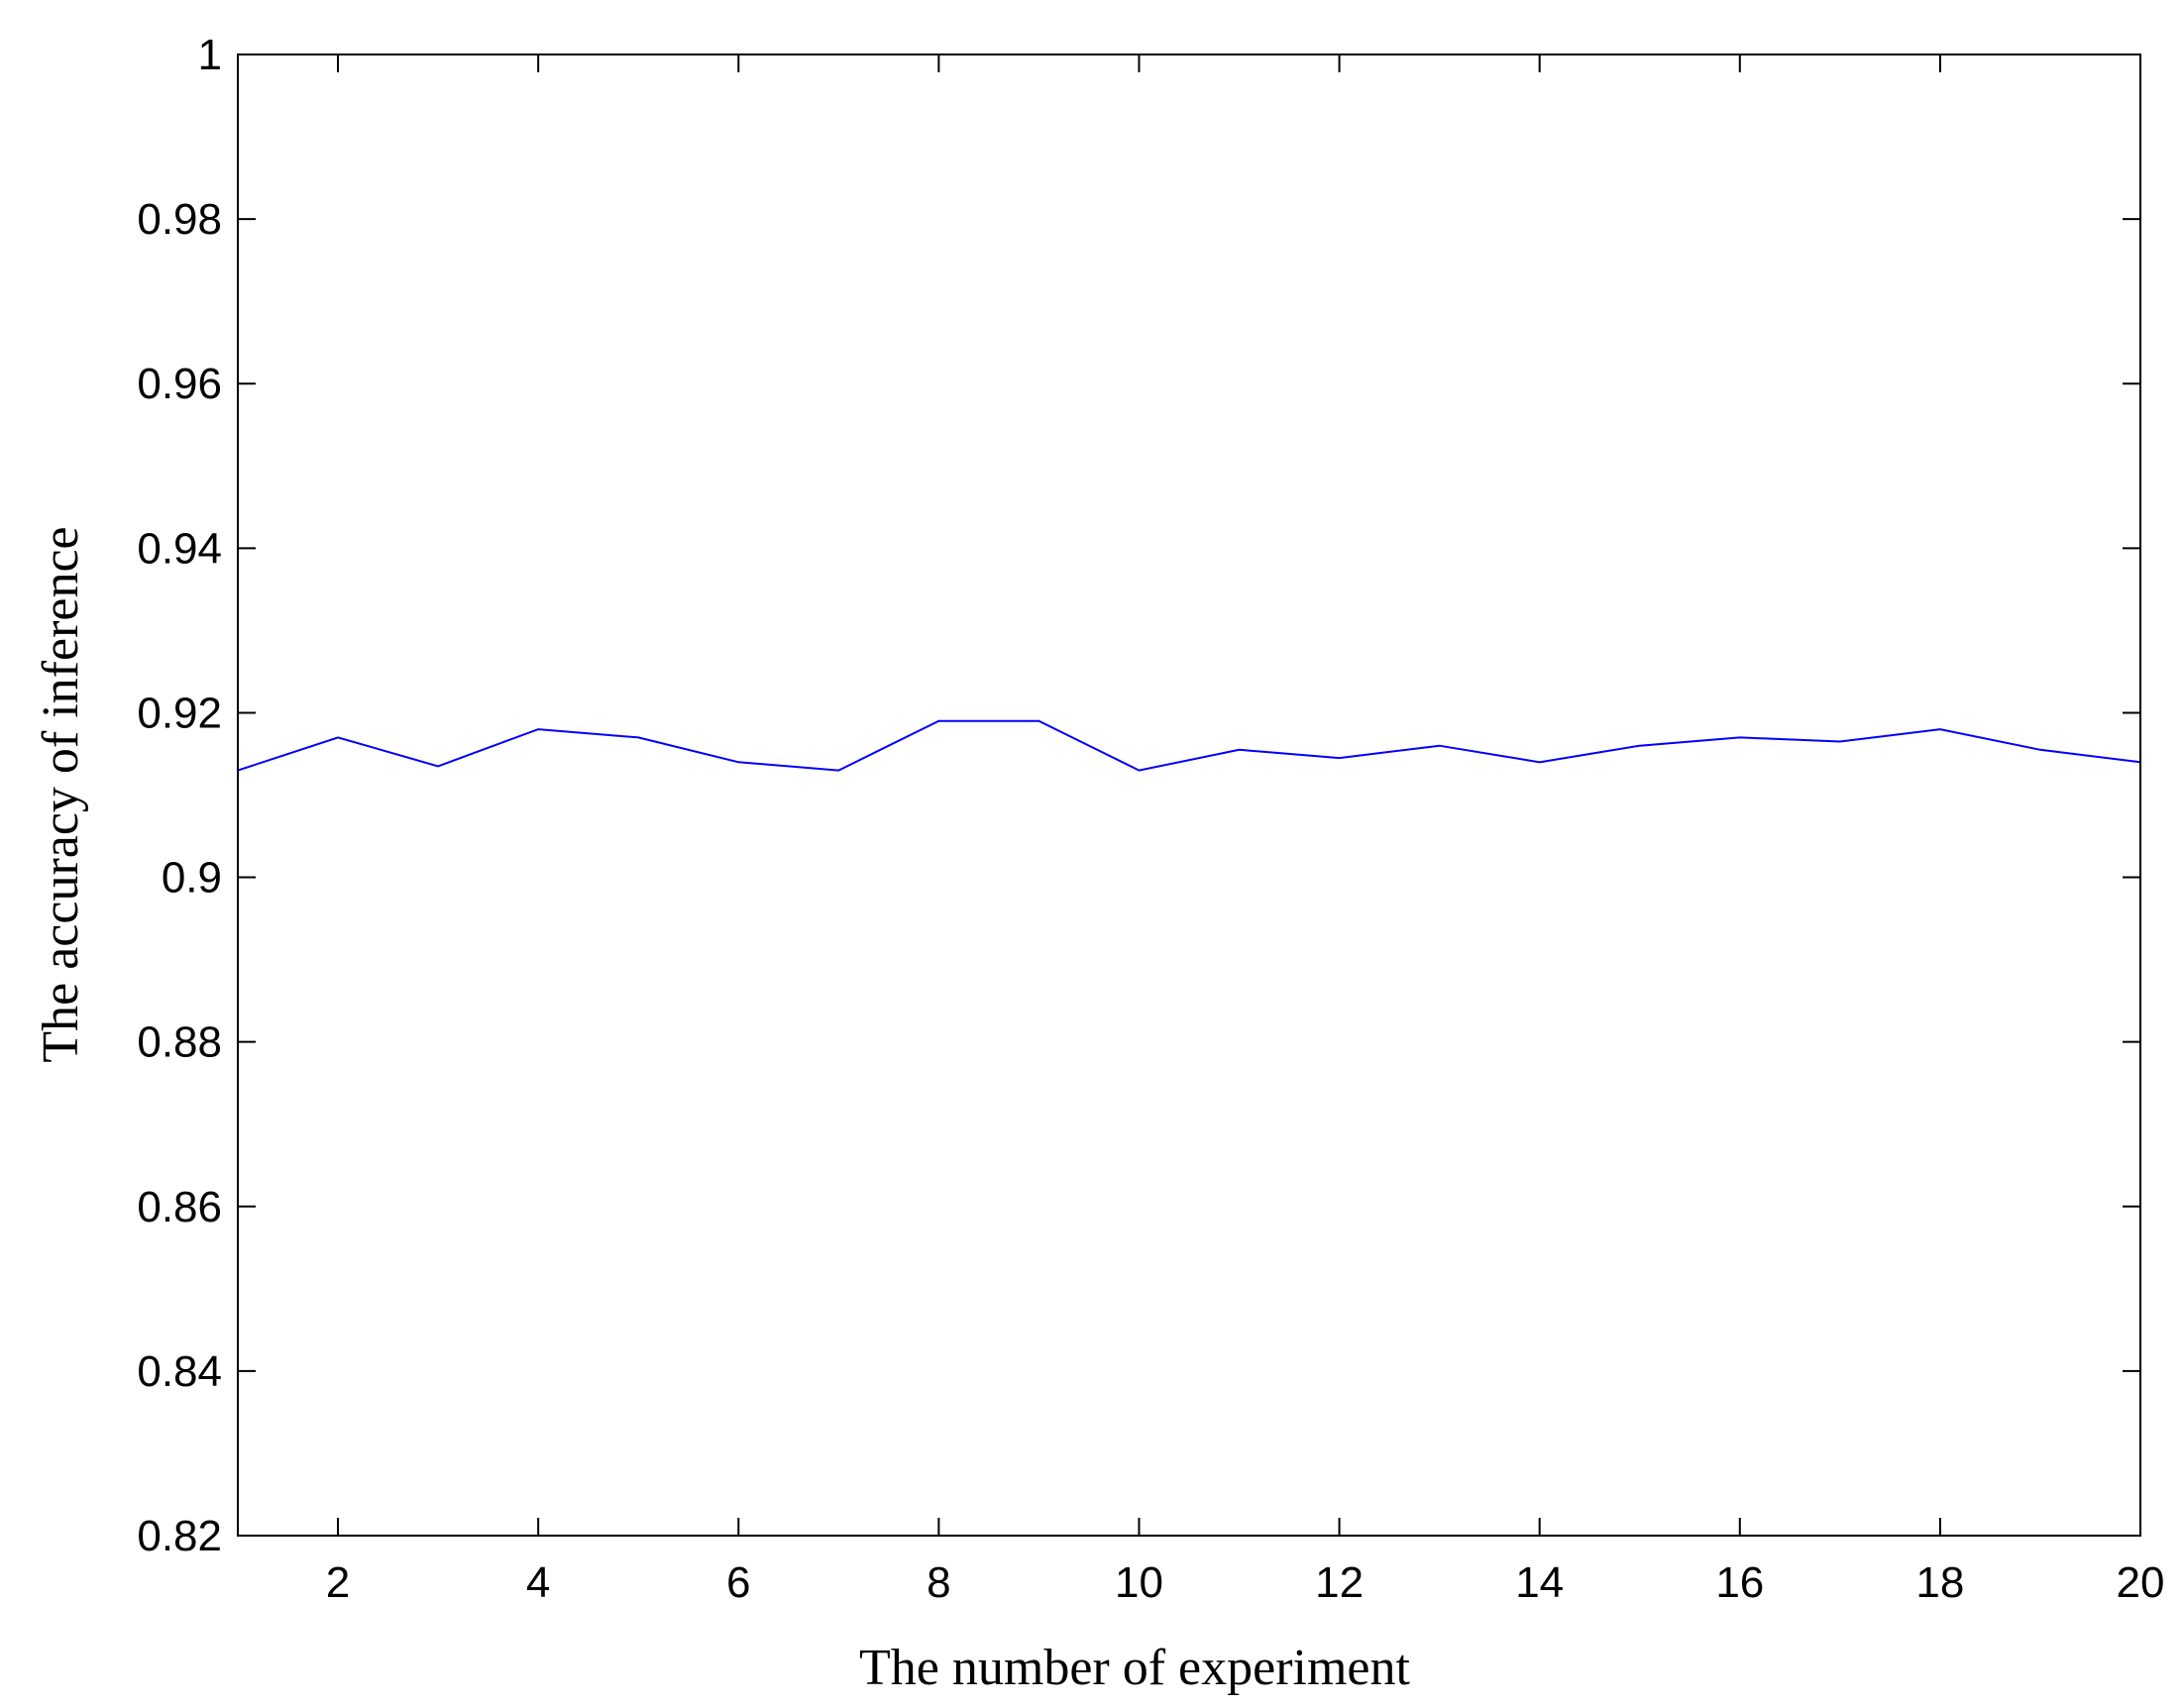  Describe the element at coordinates (338, 1582) in the screenshot. I see `x-tick-label: 2` at that location.